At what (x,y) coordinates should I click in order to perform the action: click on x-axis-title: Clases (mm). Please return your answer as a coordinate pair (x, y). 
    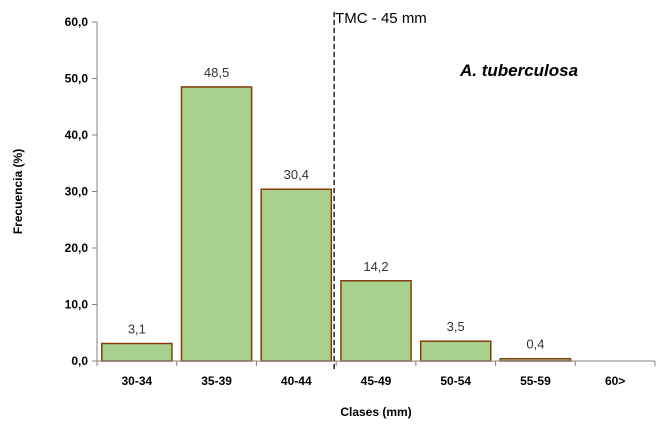
    Looking at the image, I should click on (375, 412).